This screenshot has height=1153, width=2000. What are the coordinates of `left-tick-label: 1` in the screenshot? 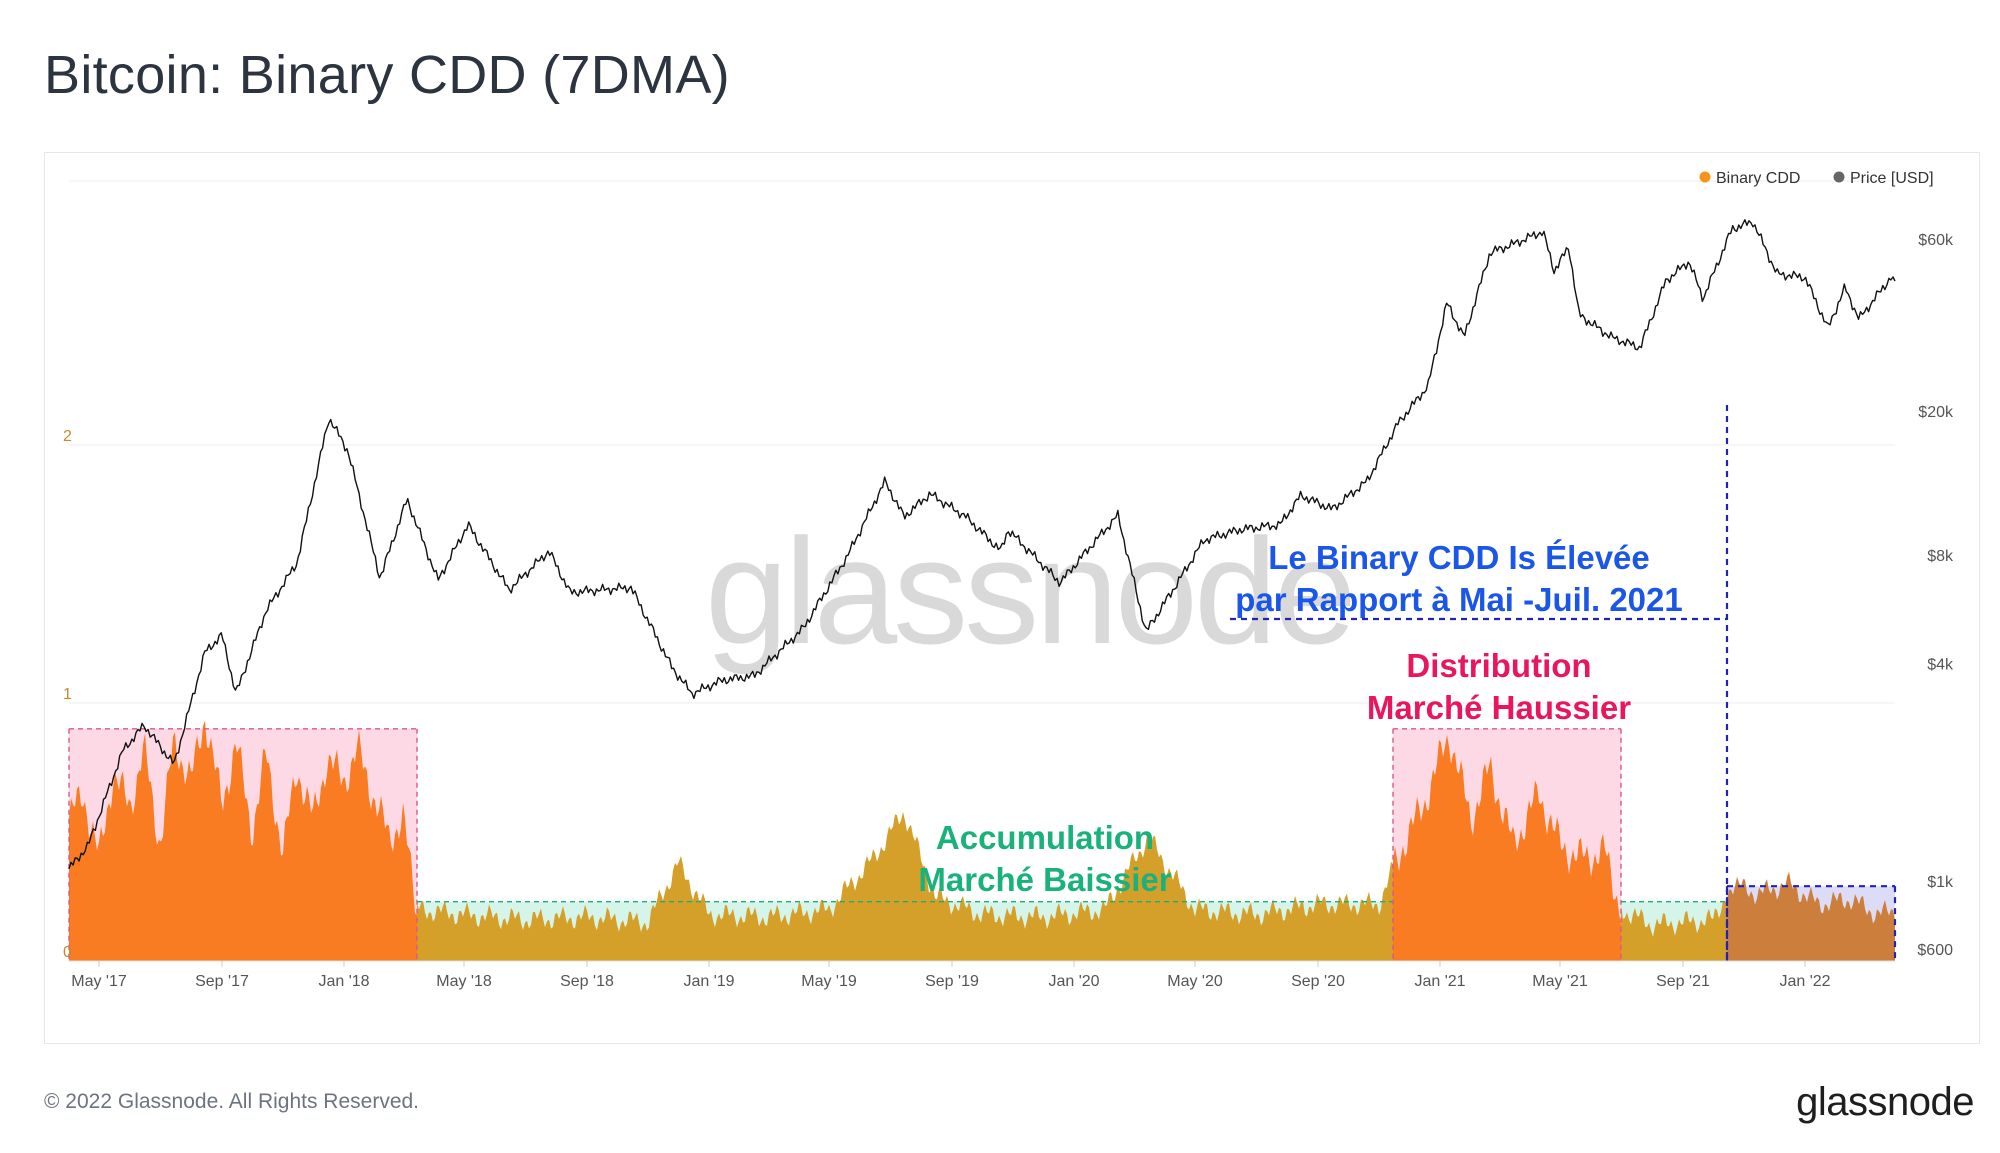 It's located at (67, 694).